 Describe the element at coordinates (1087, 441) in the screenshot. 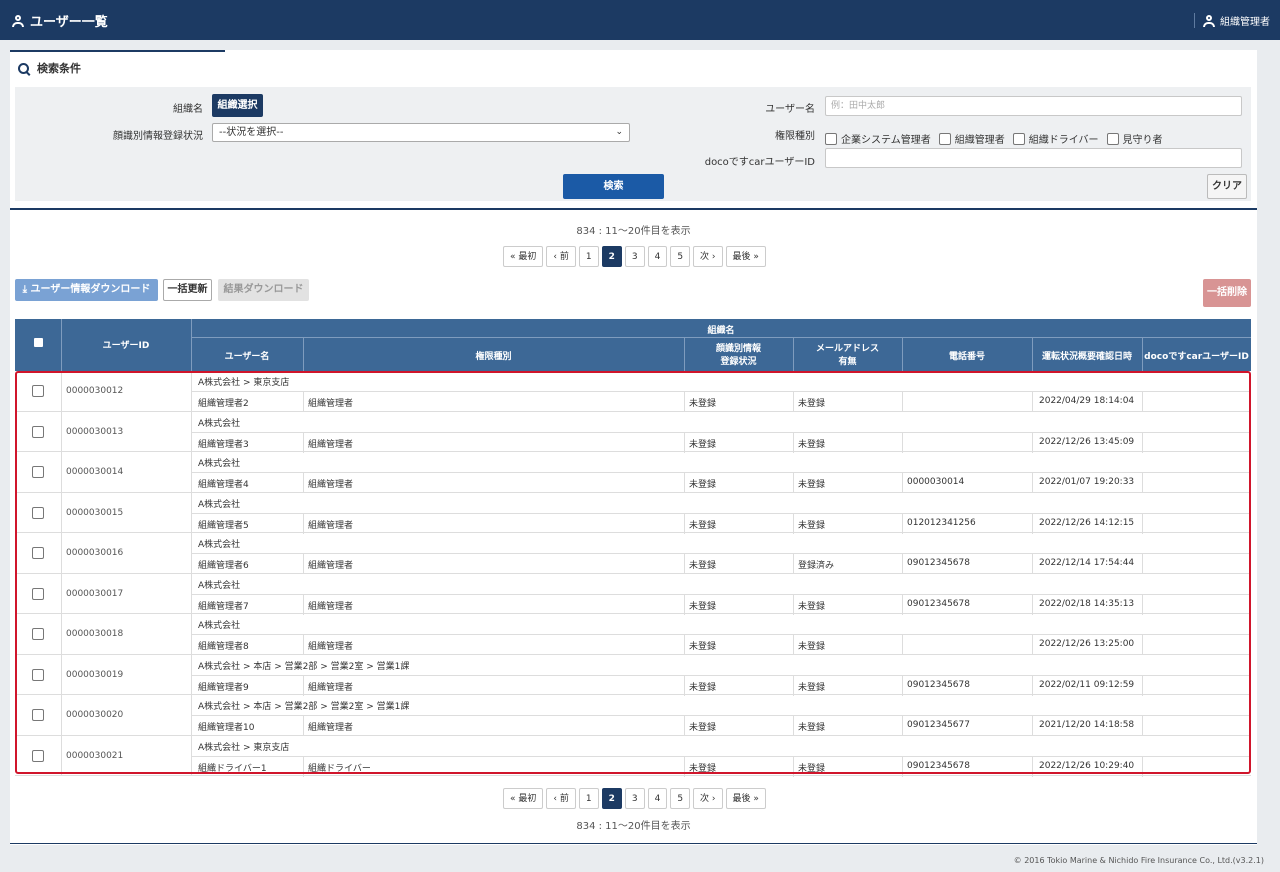

I see `cell-date: 2022/12/26 13:45:09` at that location.